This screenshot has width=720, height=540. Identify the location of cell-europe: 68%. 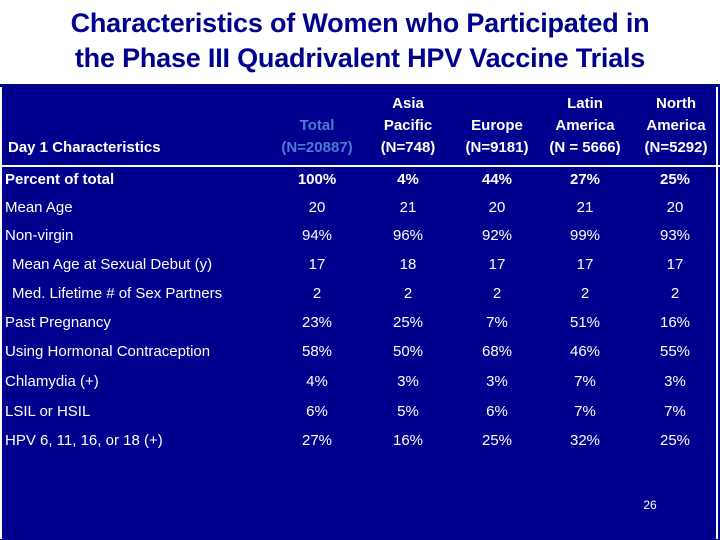
(497, 351).